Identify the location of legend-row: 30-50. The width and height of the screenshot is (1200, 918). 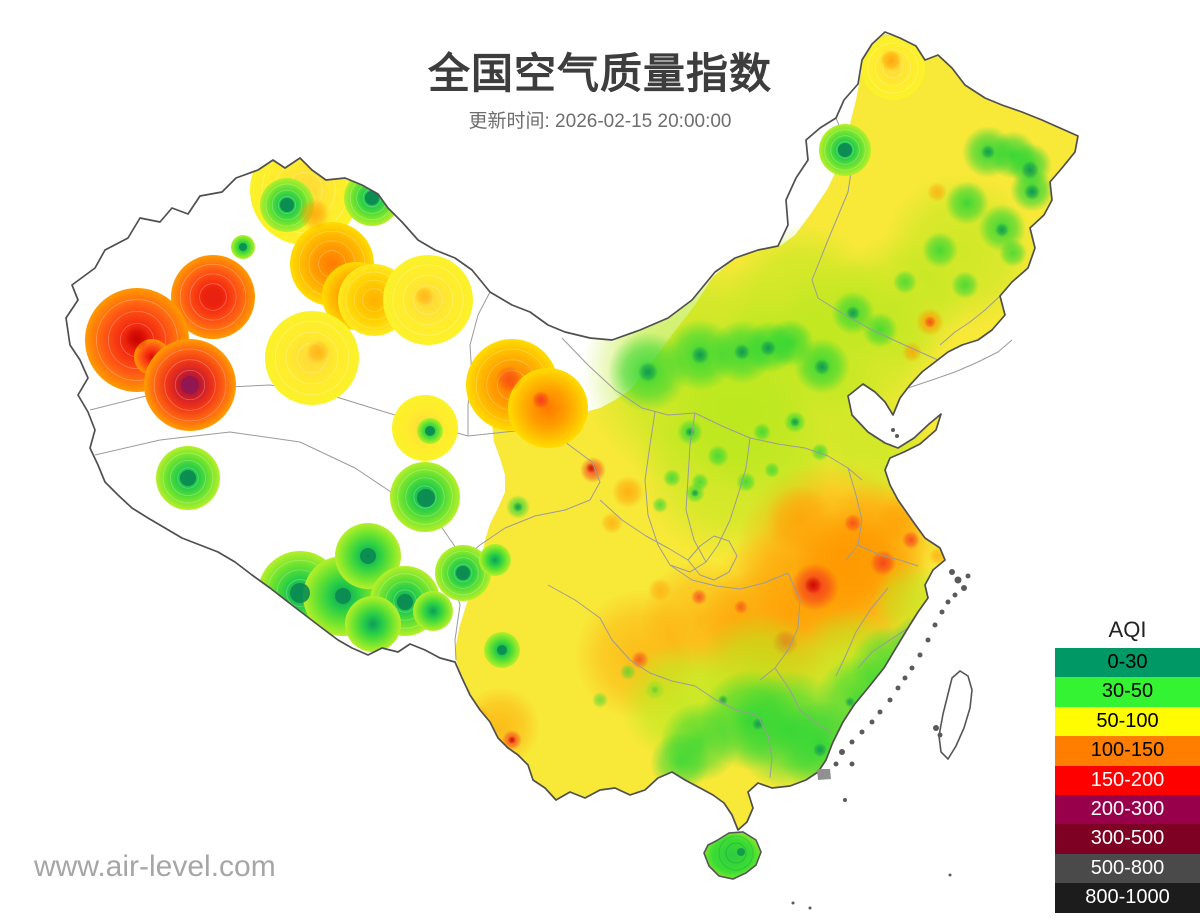
(1127, 692).